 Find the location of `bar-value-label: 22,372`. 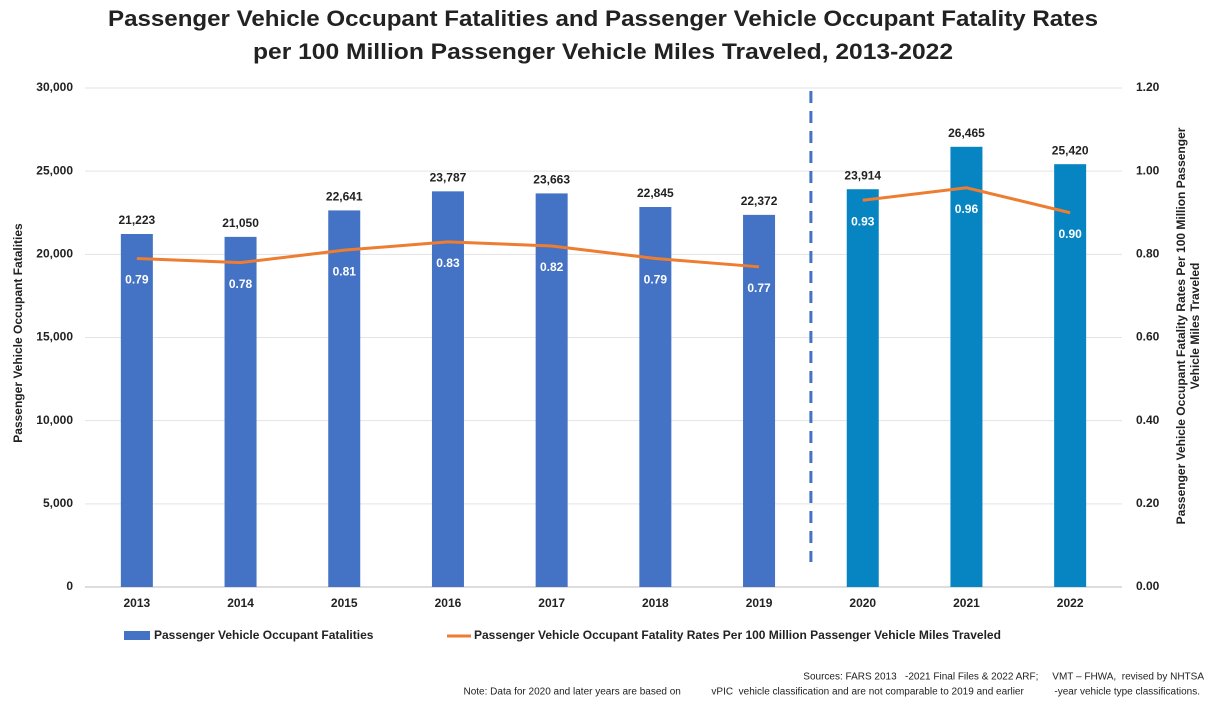

bar-value-label: 22,372 is located at coordinates (759, 201).